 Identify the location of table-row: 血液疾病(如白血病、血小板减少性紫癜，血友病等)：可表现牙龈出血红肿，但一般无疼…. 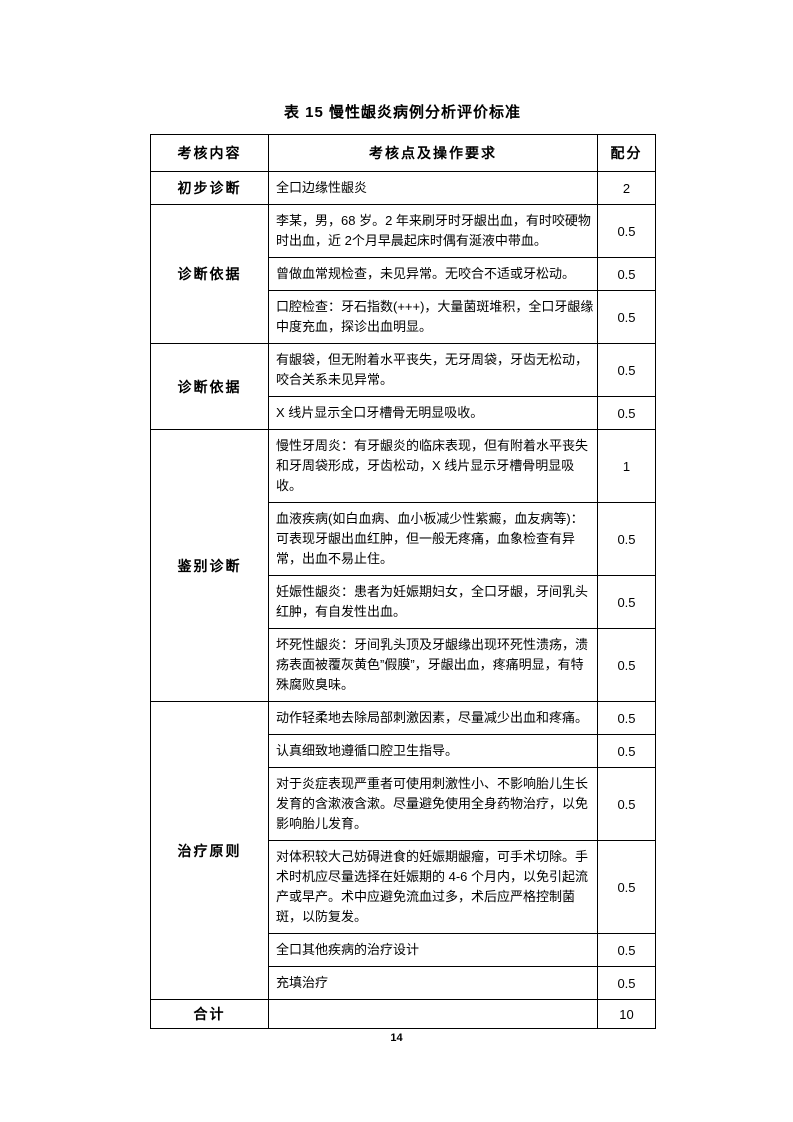
(403, 539).